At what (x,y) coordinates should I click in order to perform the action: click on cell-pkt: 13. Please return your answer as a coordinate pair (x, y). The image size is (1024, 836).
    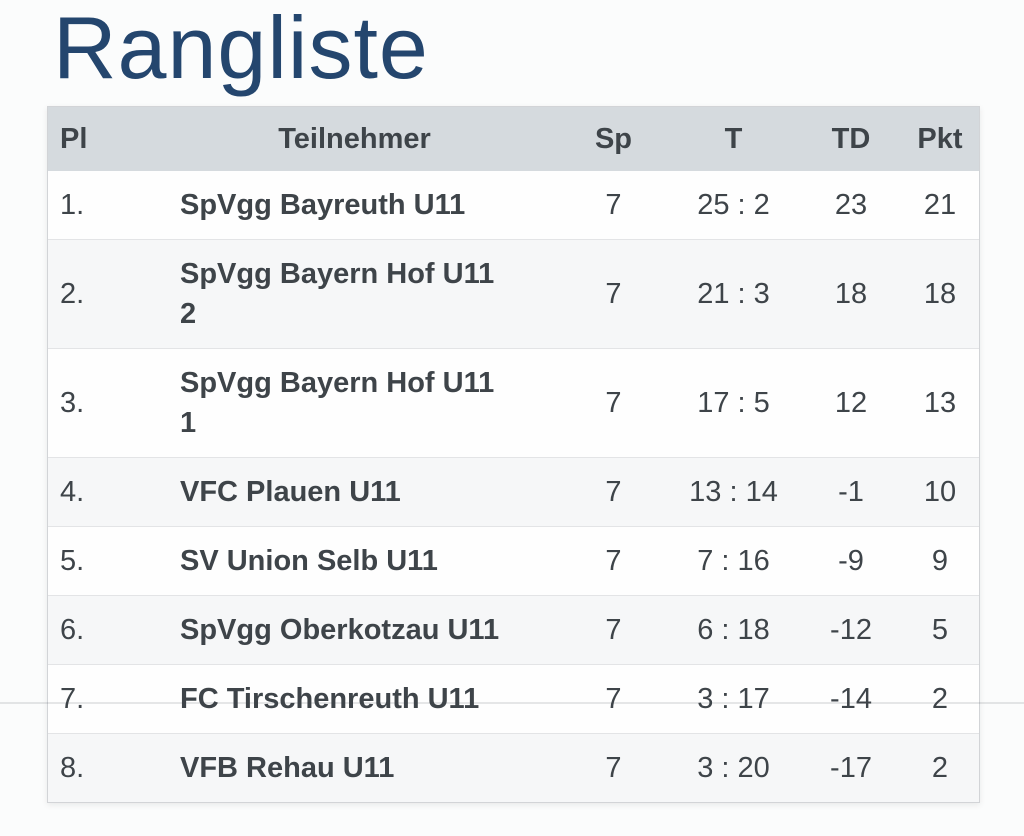
    Looking at the image, I should click on (940, 403).